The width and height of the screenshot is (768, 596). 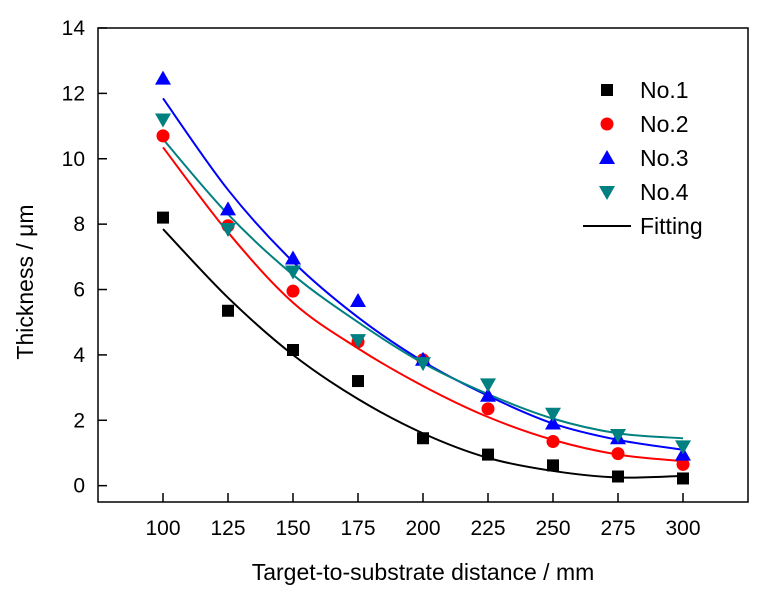 I want to click on y-axis: 0 2 4 6 8 10 12 14, so click(x=84, y=257).